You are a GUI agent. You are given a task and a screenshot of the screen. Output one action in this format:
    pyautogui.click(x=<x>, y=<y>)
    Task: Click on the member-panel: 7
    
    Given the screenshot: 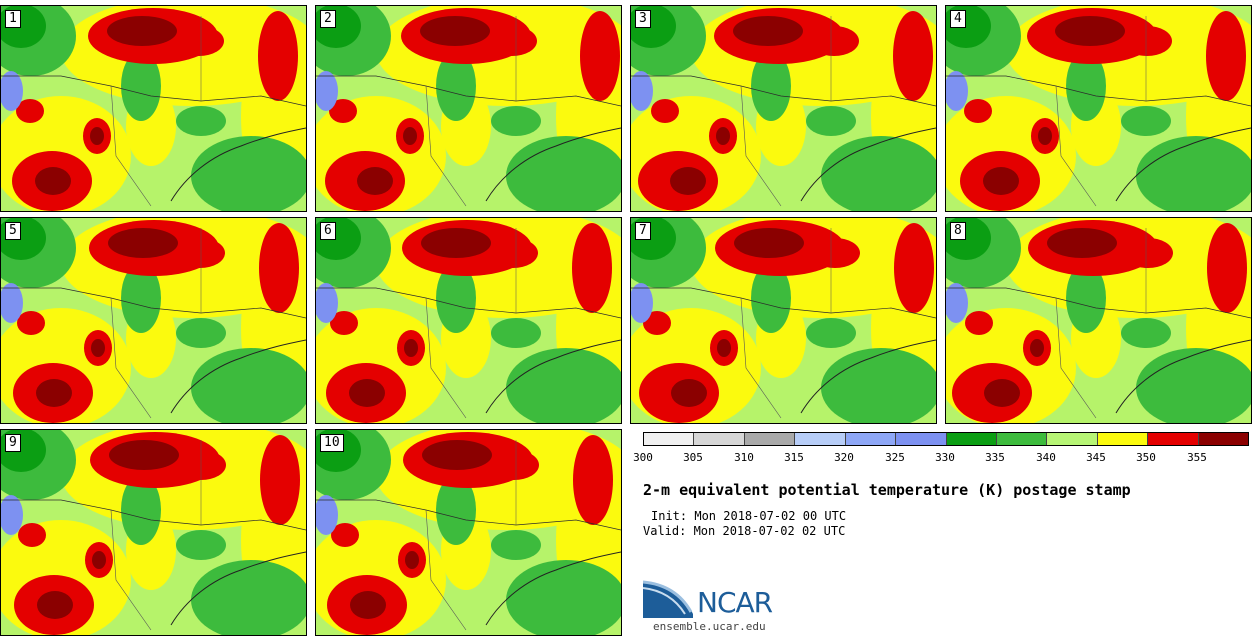 What is the action you would take?
    pyautogui.click(x=783, y=320)
    